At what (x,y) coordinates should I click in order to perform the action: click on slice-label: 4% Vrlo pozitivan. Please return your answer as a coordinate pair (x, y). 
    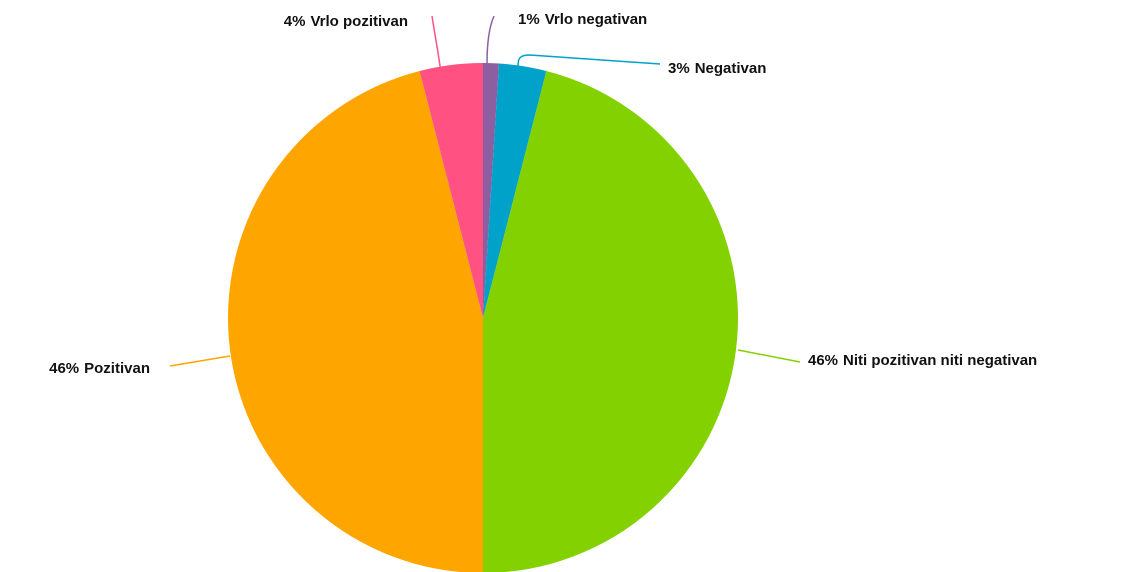
    Looking at the image, I should click on (346, 21).